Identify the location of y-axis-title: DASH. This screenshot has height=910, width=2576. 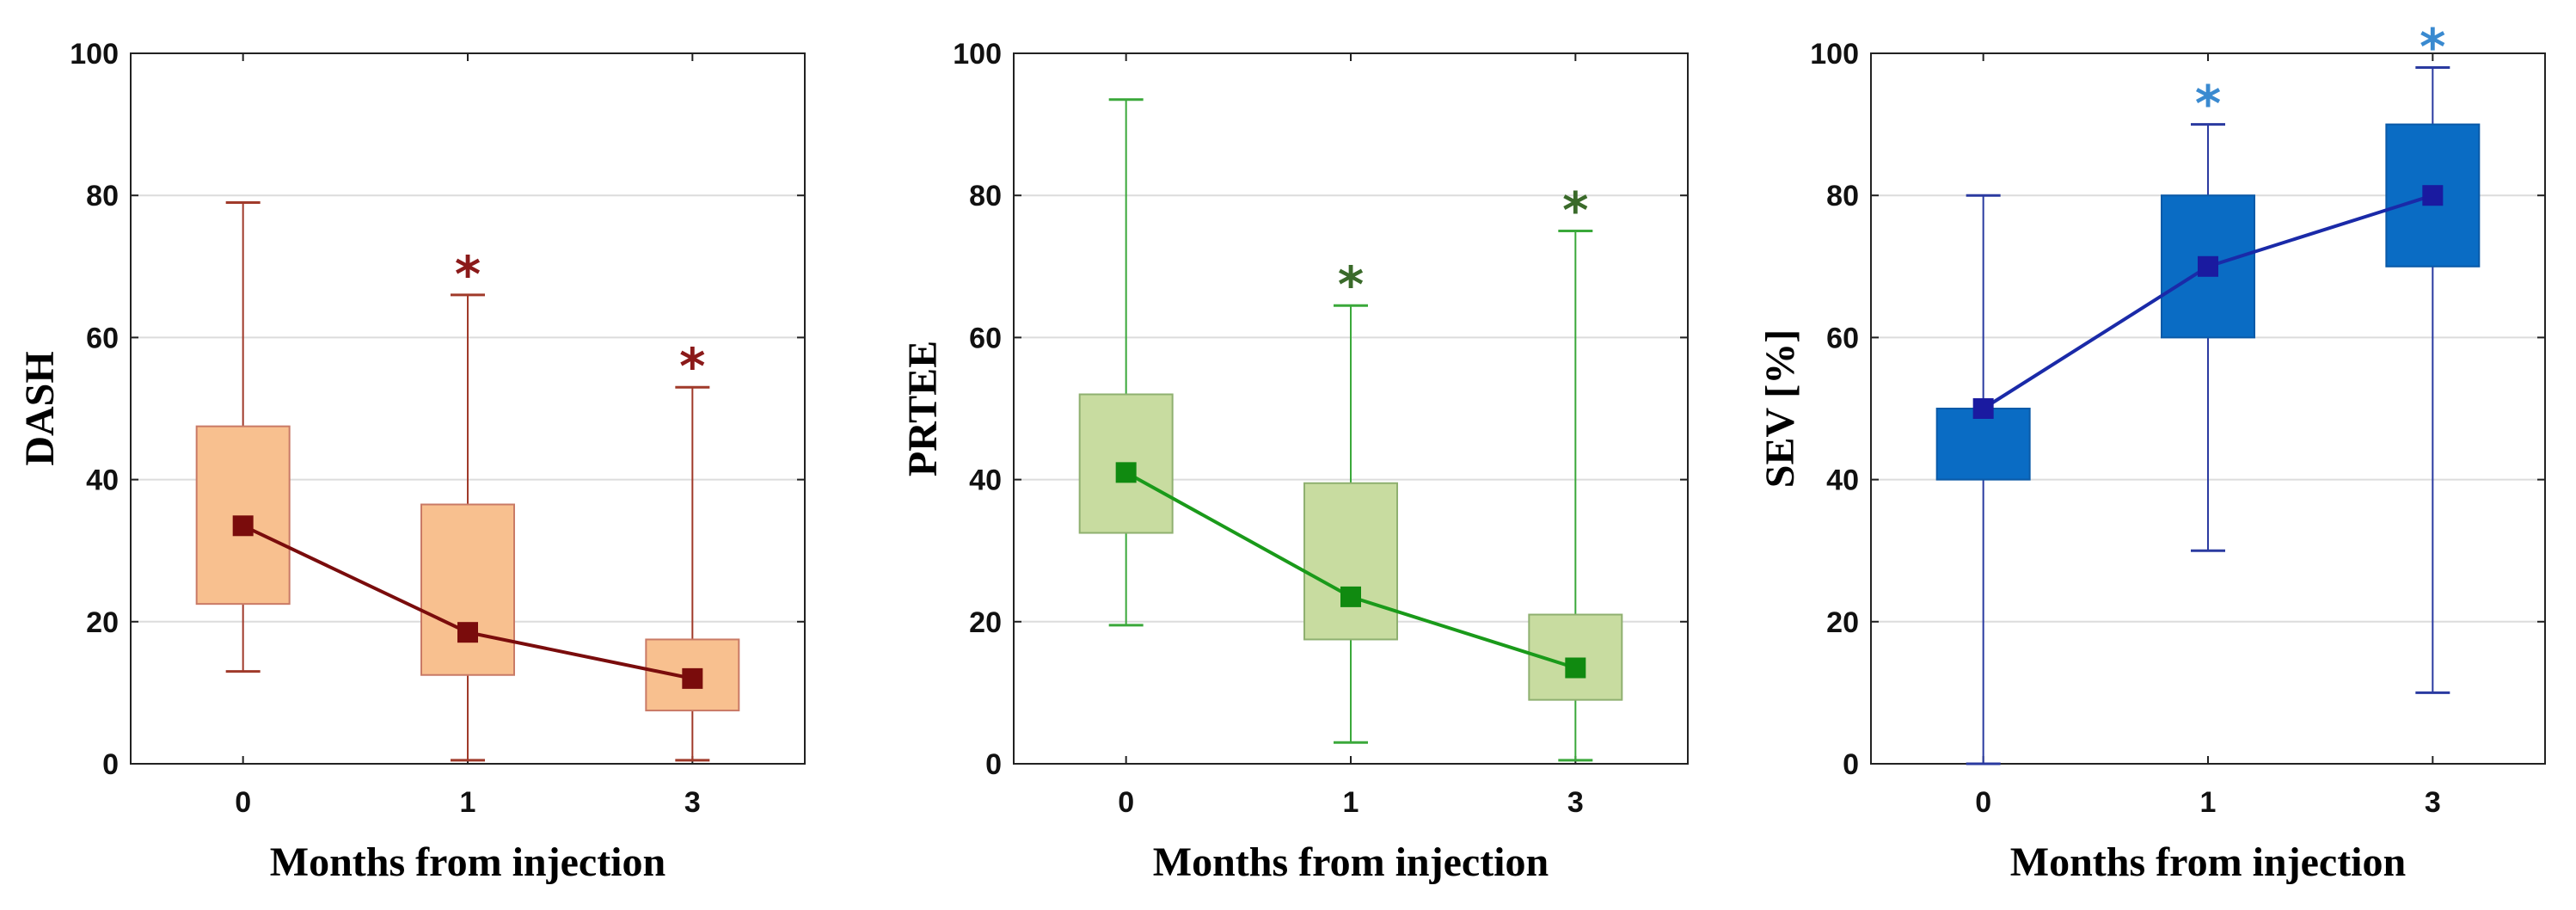
(40, 408).